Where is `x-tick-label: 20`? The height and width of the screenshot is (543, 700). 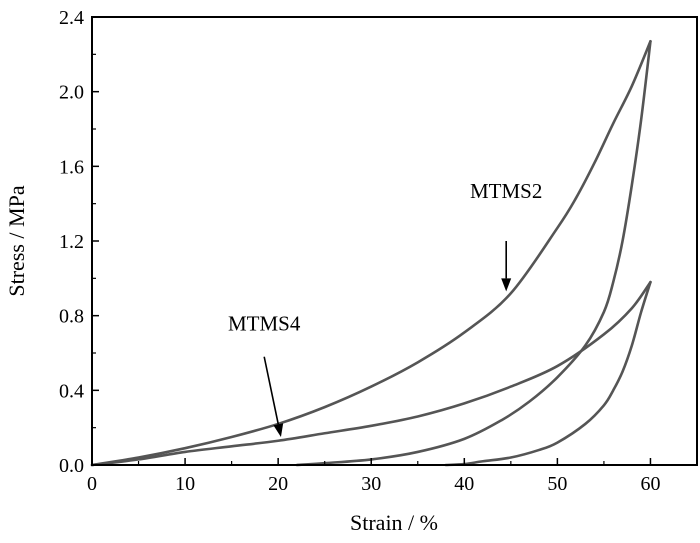
x-tick-label: 20 is located at coordinates (278, 484).